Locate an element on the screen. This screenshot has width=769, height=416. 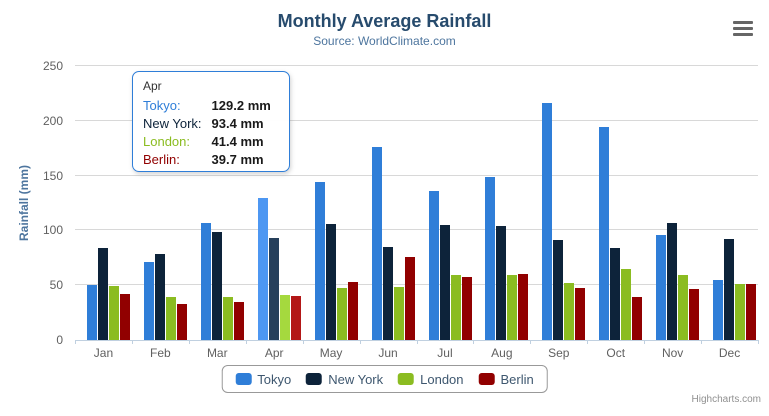
tooltip-row: Tokyo: 129.2 mm is located at coordinates (207, 105).